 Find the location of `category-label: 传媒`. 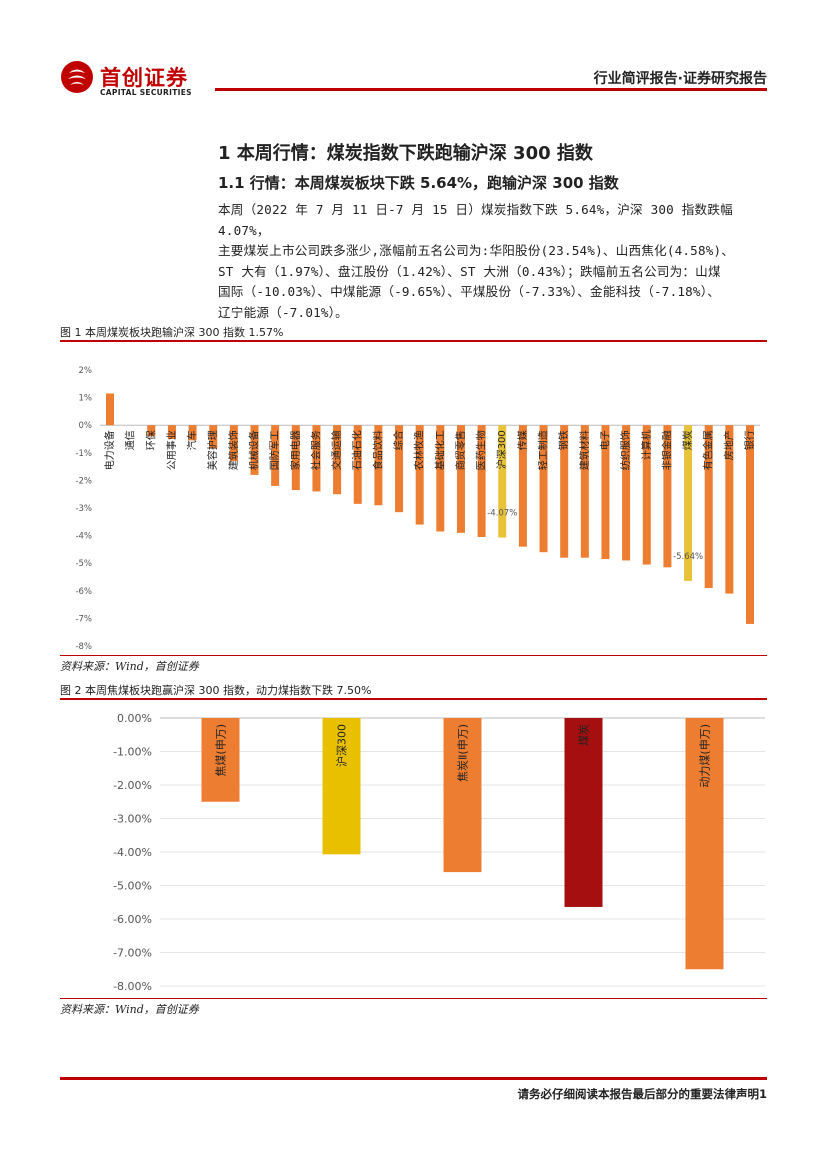

category-label: 传媒 is located at coordinates (523, 440).